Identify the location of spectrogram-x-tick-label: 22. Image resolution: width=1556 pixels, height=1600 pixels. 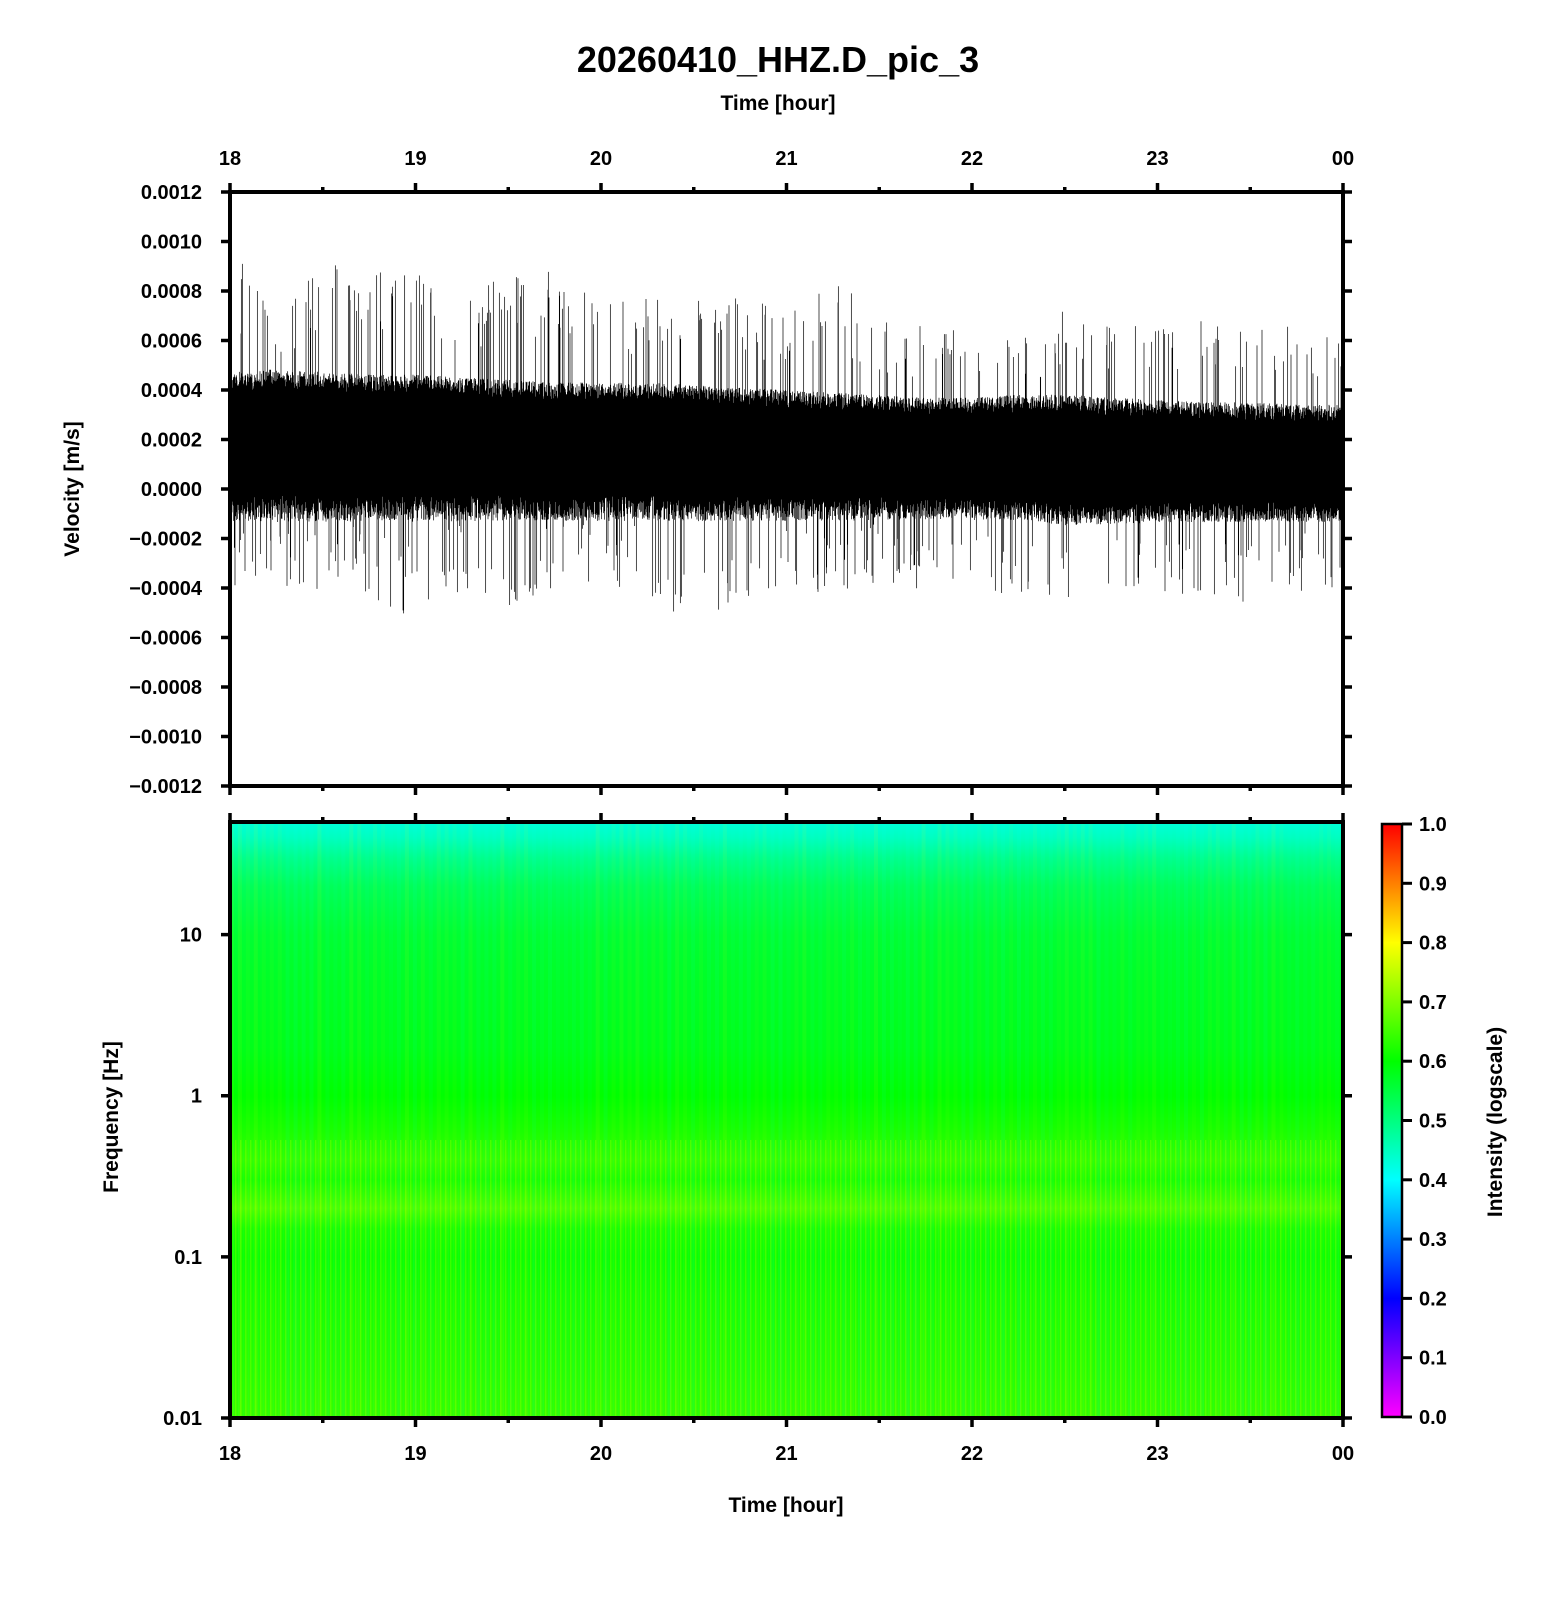
(972, 1454).